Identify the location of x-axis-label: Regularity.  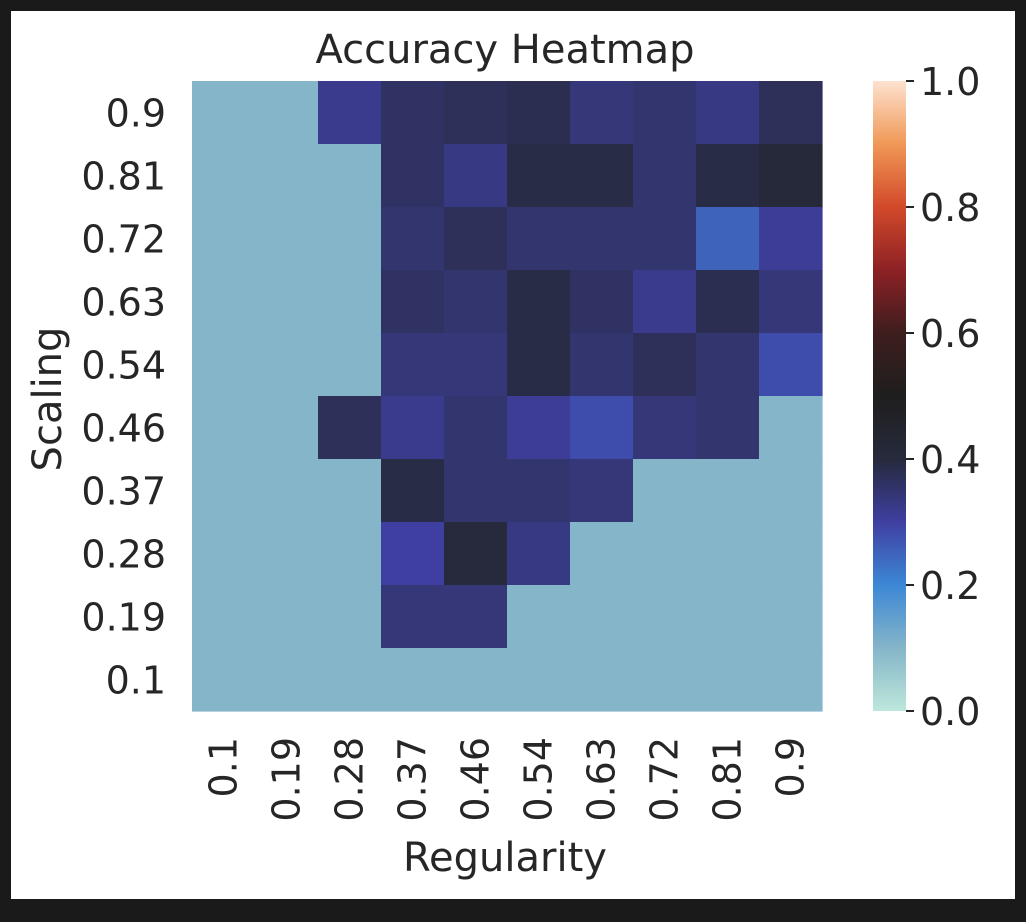
(505, 858).